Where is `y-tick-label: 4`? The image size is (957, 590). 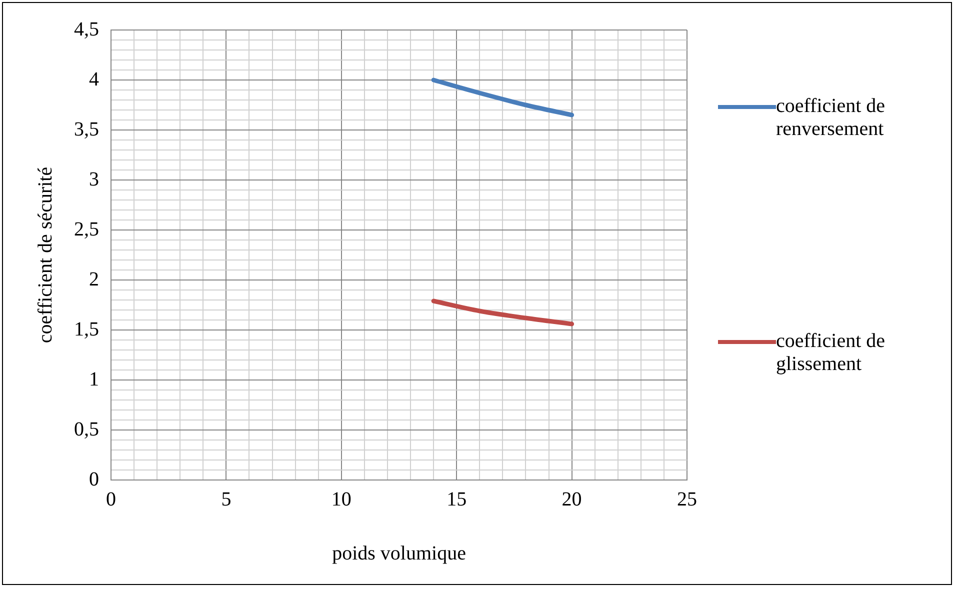
y-tick-label: 4 is located at coordinates (94, 79).